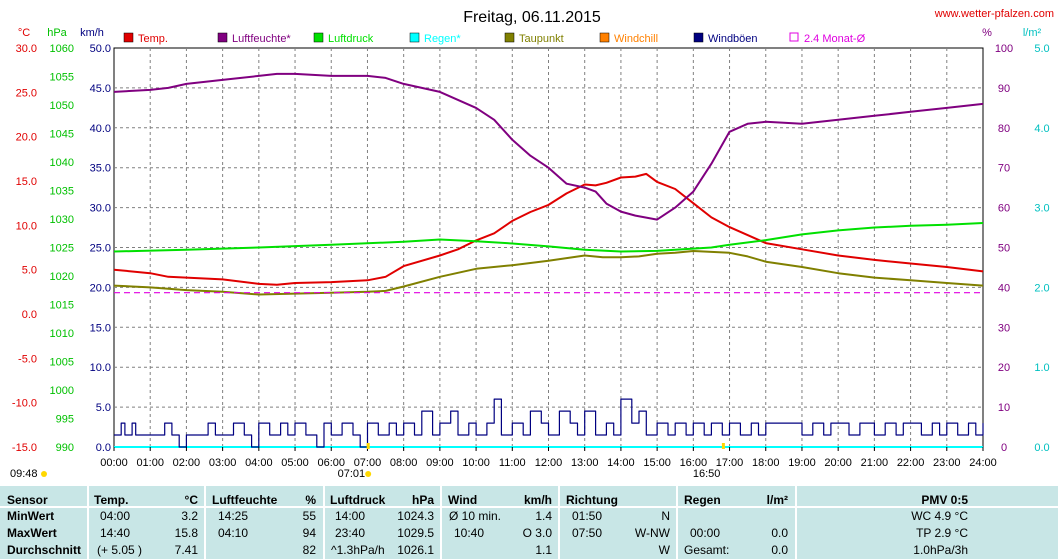 This screenshot has width=1058, height=559. I want to click on humidity-tick-label: 30, so click(1004, 328).